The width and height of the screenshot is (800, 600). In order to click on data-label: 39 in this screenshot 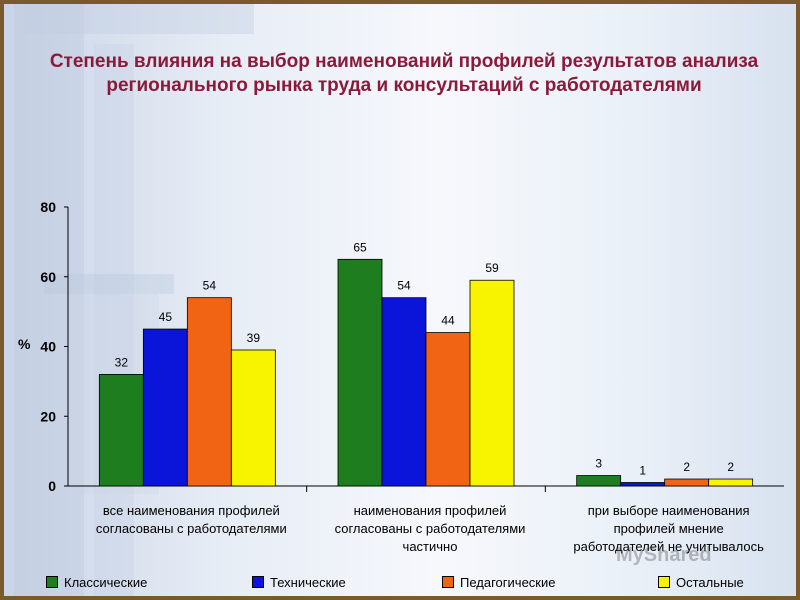, I will do `click(254, 338)`.